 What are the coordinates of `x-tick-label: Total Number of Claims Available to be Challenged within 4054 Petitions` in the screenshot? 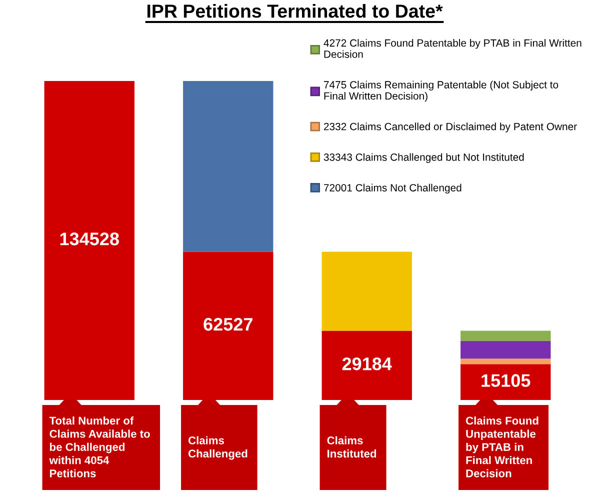 It's located at (99, 447).